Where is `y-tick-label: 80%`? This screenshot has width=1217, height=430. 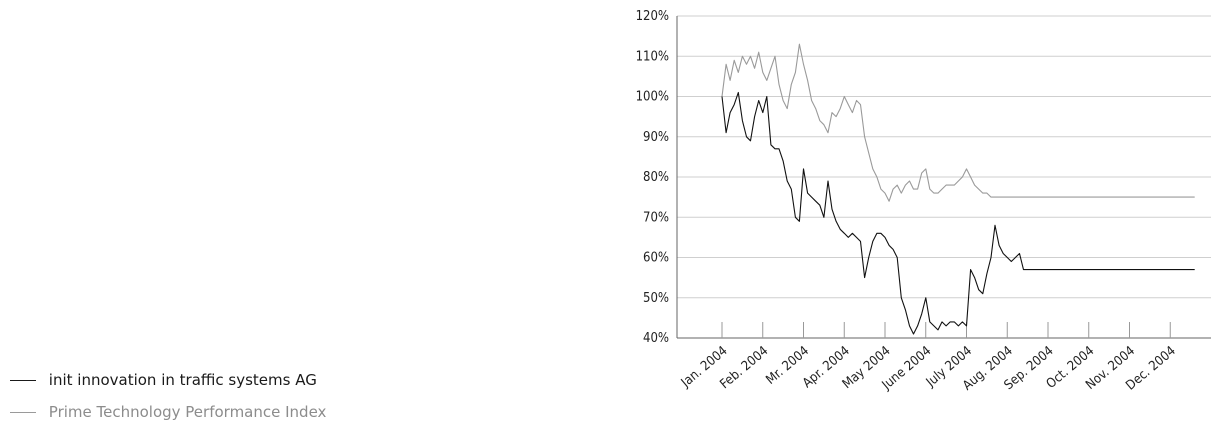
y-tick-label: 80% is located at coordinates (656, 177).